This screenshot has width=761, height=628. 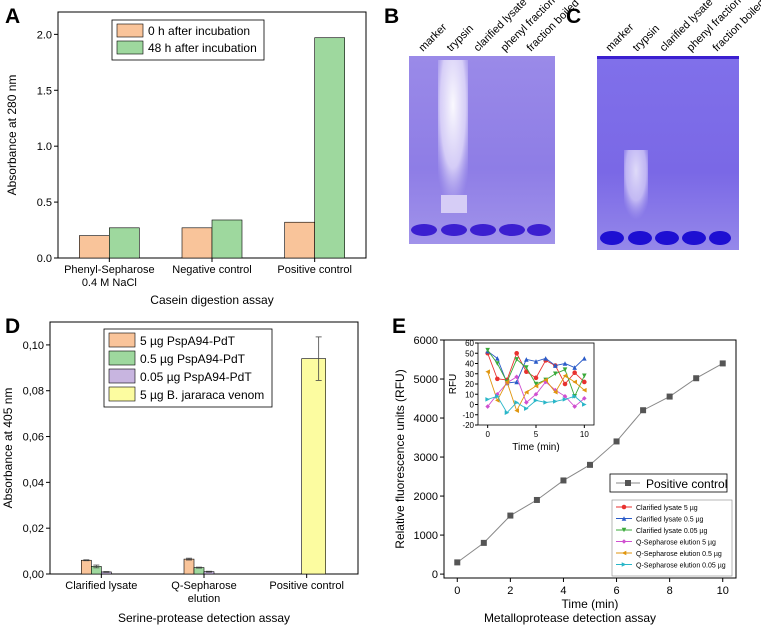 What do you see at coordinates (481, 230) in the screenshot?
I see `gel-b-bottom-bands` at bounding box center [481, 230].